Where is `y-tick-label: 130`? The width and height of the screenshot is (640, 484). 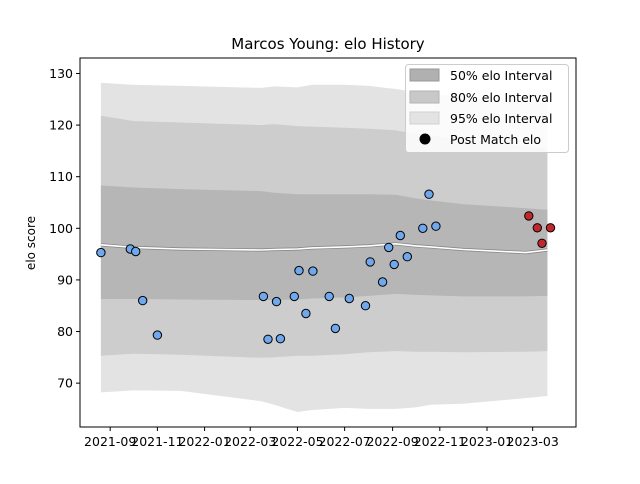
y-tick-label: 130 is located at coordinates (61, 73).